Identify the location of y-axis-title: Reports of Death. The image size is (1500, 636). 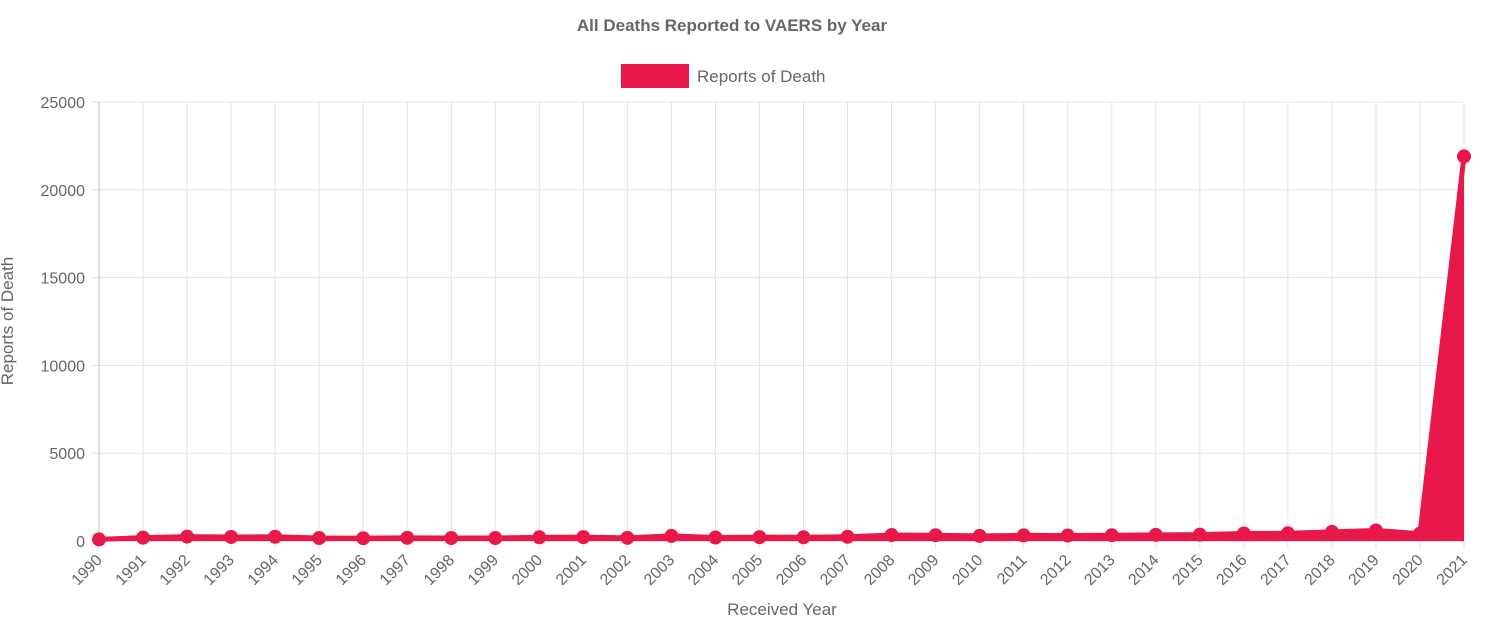
(8, 321).